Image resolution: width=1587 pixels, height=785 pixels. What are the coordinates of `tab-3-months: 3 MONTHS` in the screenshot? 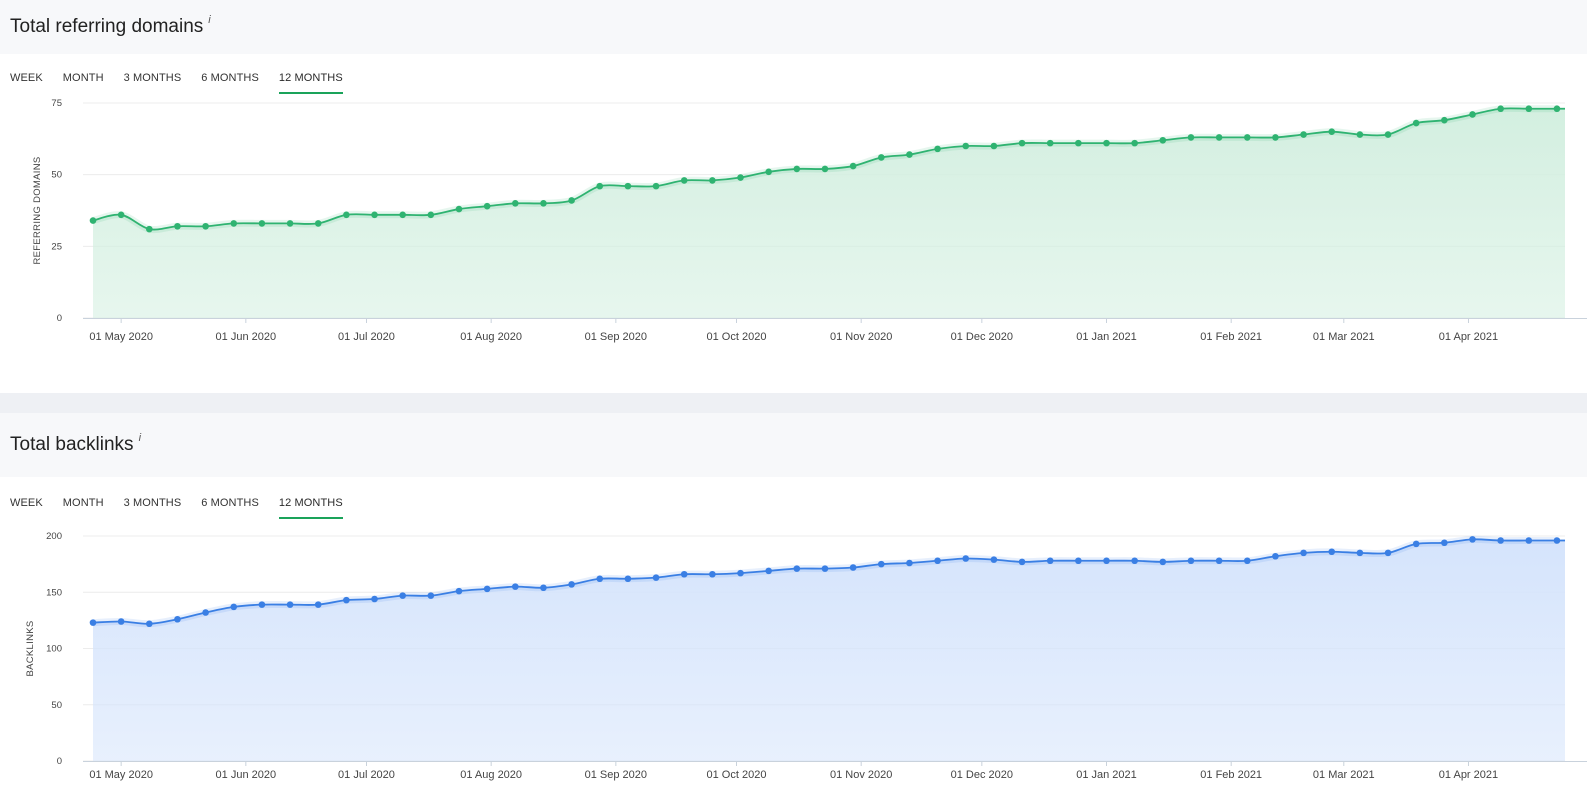 It's located at (152, 78).